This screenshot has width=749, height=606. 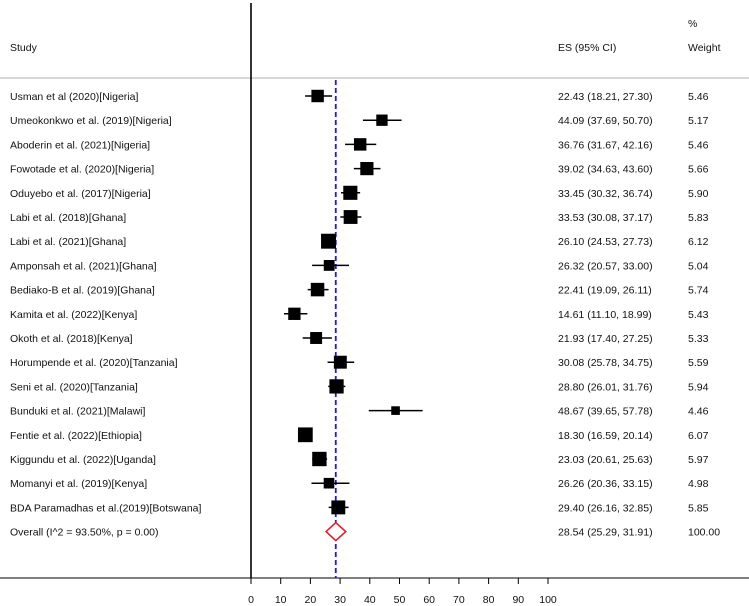 What do you see at coordinates (83, 266) in the screenshot?
I see `study-label: Amponsah et al. (2021)[Ghana]` at bounding box center [83, 266].